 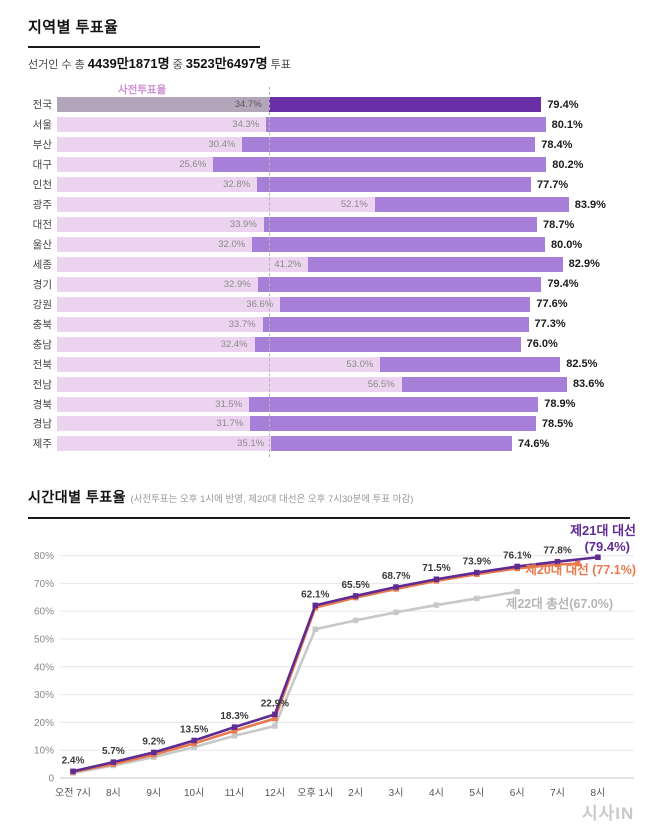 I want to click on y-axis-label: 70%, so click(x=44, y=584).